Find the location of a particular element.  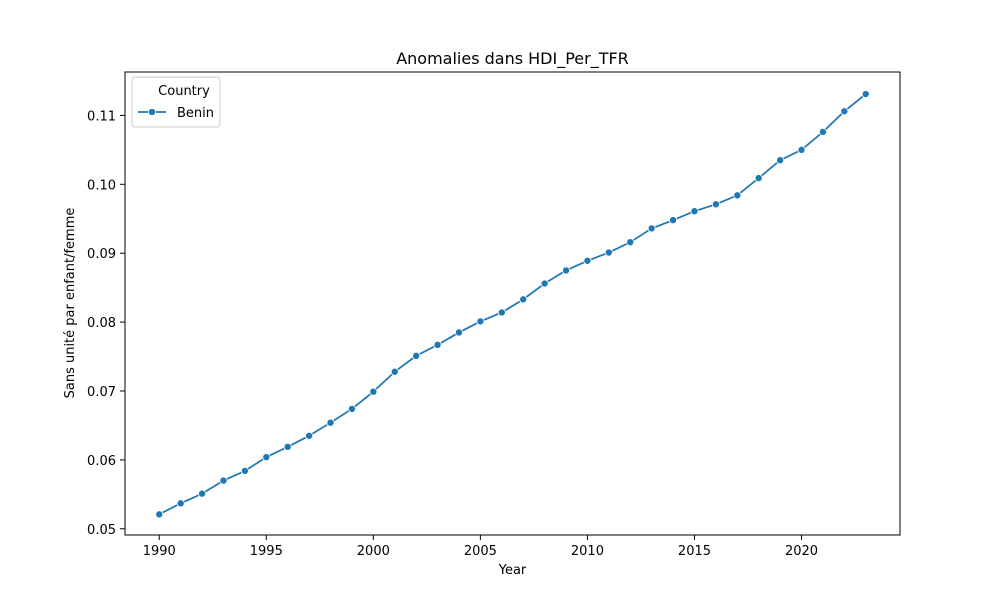

legend-label-benin: Benin is located at coordinates (195, 113).